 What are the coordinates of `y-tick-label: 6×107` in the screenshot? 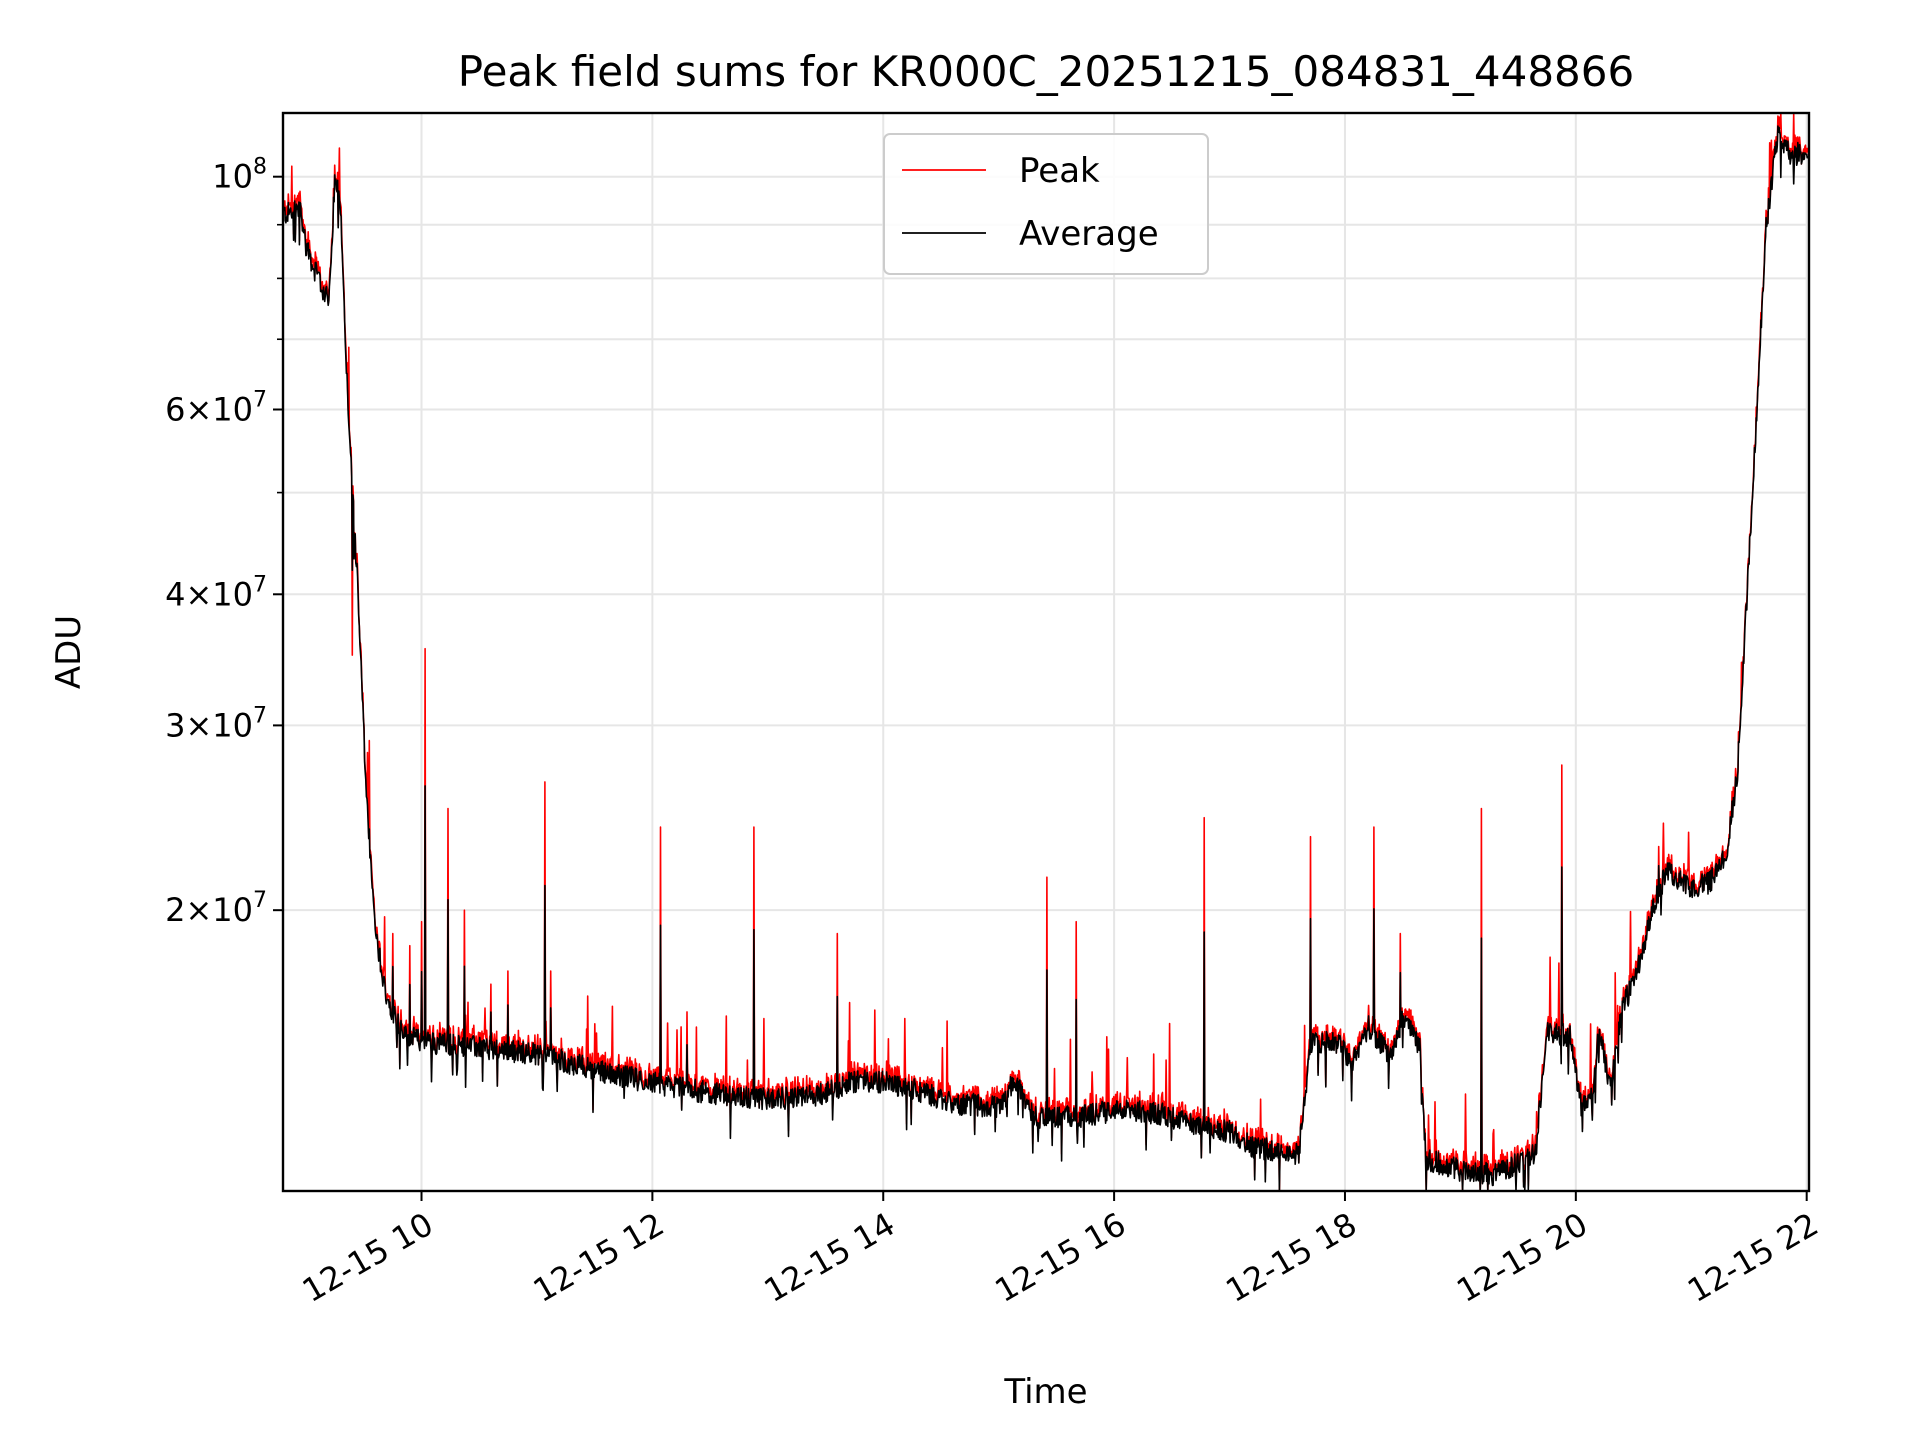 It's located at (216, 407).